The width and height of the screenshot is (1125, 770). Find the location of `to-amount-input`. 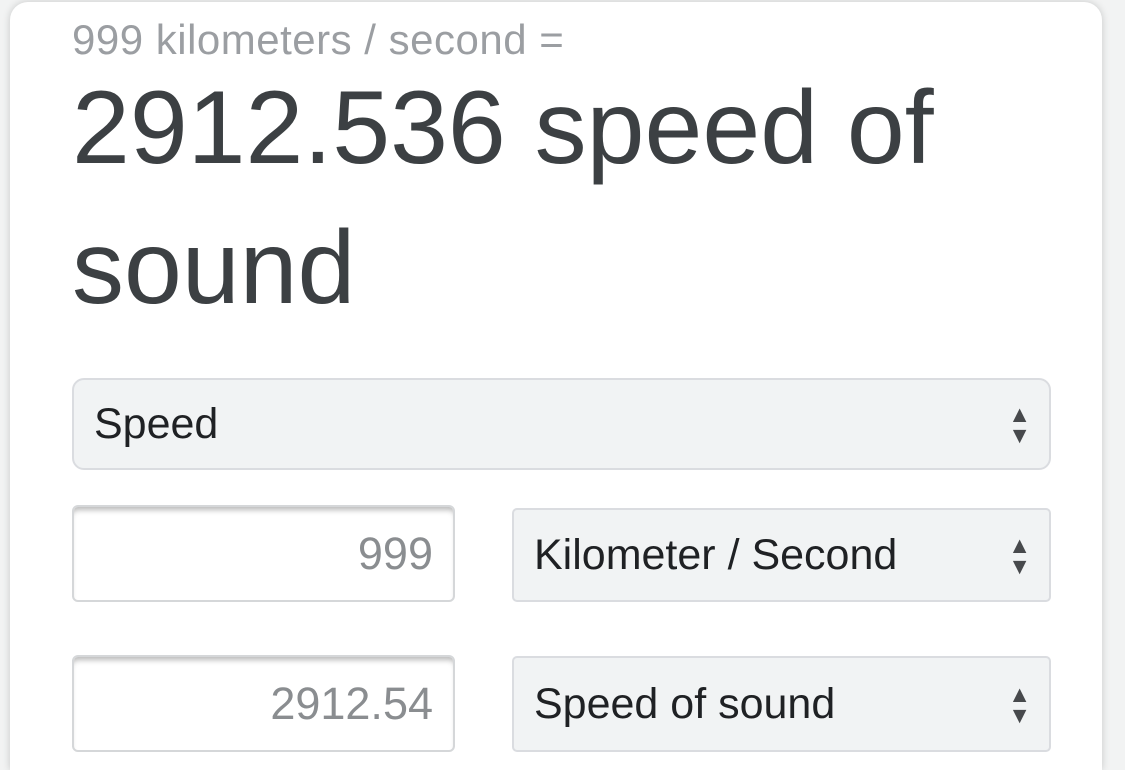

to-amount-input is located at coordinates (263, 703).